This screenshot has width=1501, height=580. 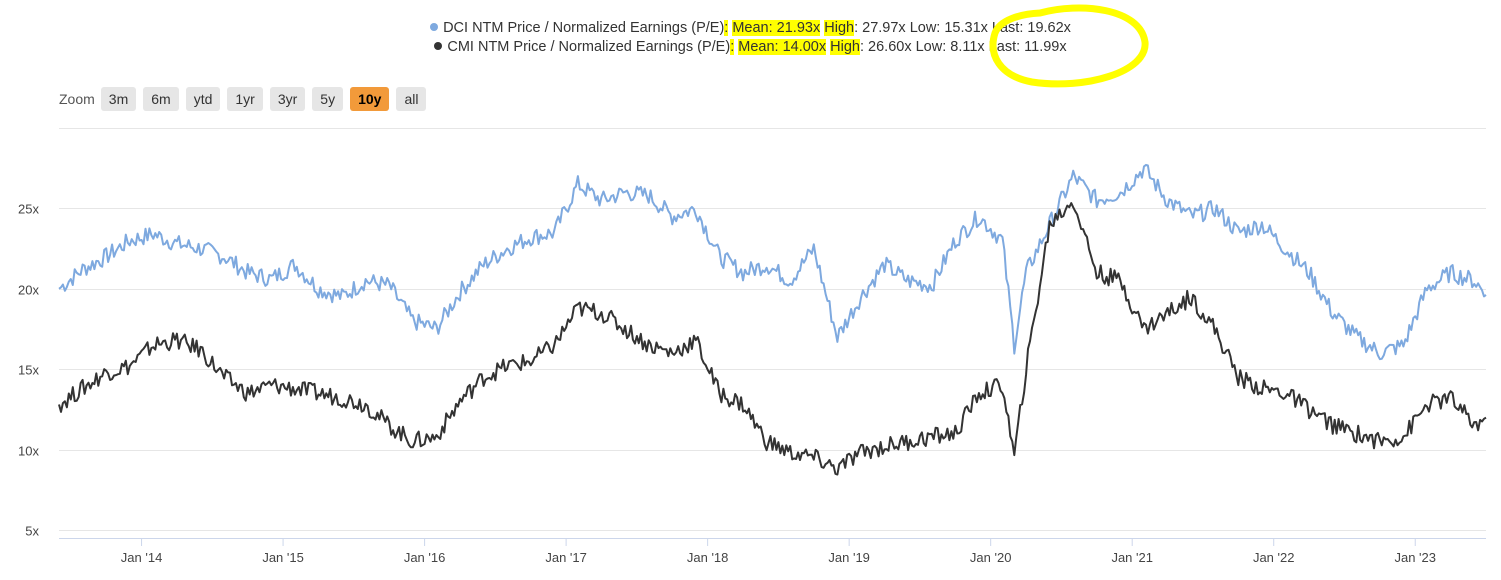 What do you see at coordinates (782, 47) in the screenshot?
I see `legend-mean-cmi: Mean: 14.00x` at bounding box center [782, 47].